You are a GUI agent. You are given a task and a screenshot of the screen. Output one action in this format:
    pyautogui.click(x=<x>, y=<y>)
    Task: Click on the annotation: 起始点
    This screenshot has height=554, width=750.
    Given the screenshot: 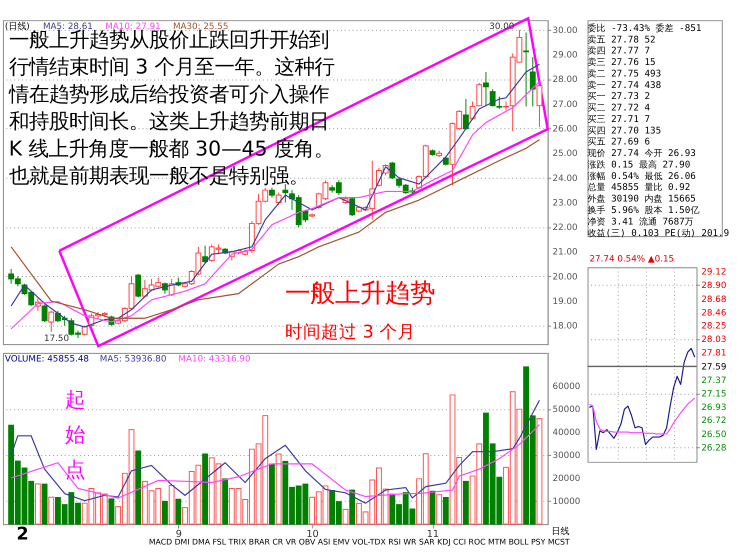 What is the action you would take?
    pyautogui.click(x=75, y=434)
    